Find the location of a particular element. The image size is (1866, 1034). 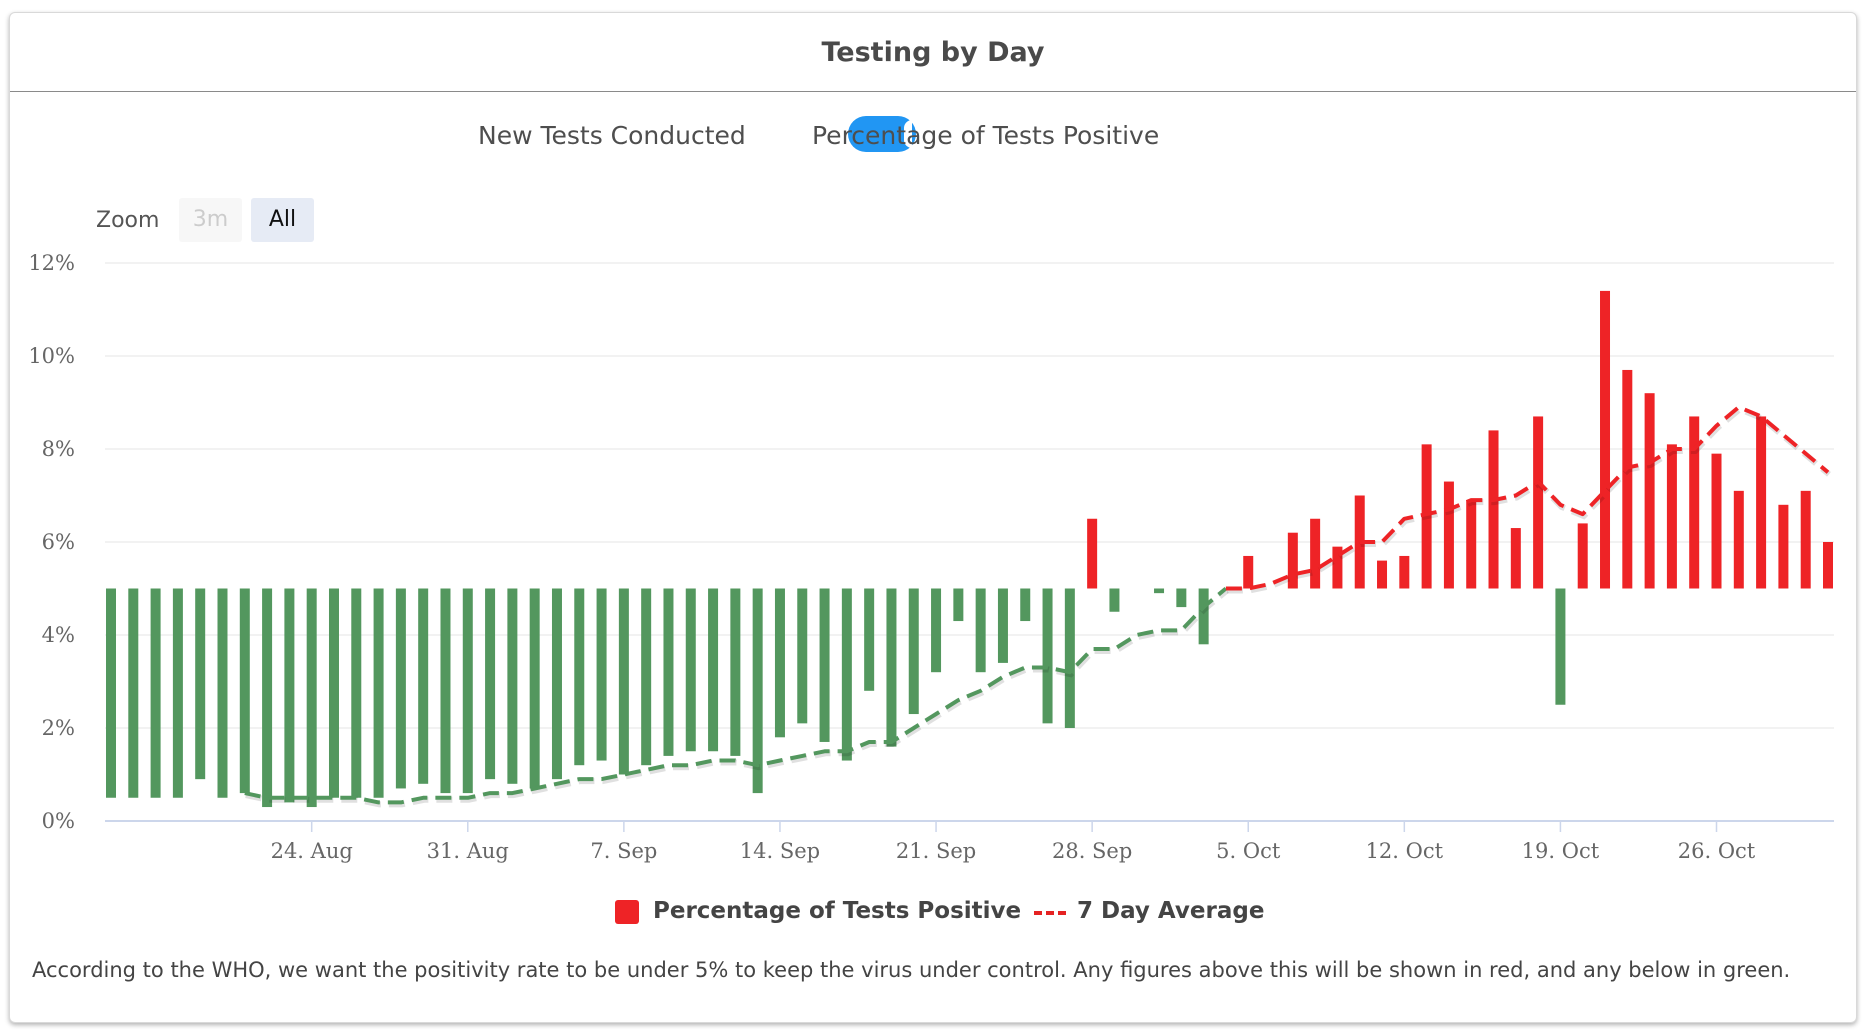

toggle-left-label: New Tests Conducted is located at coordinates (612, 135).